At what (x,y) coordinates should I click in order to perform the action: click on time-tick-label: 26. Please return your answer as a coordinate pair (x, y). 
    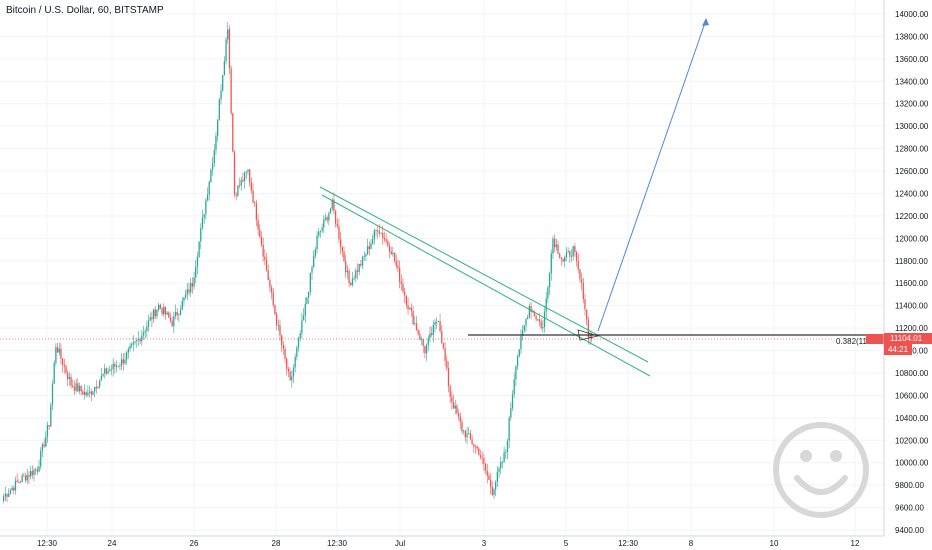
    Looking at the image, I should click on (194, 543).